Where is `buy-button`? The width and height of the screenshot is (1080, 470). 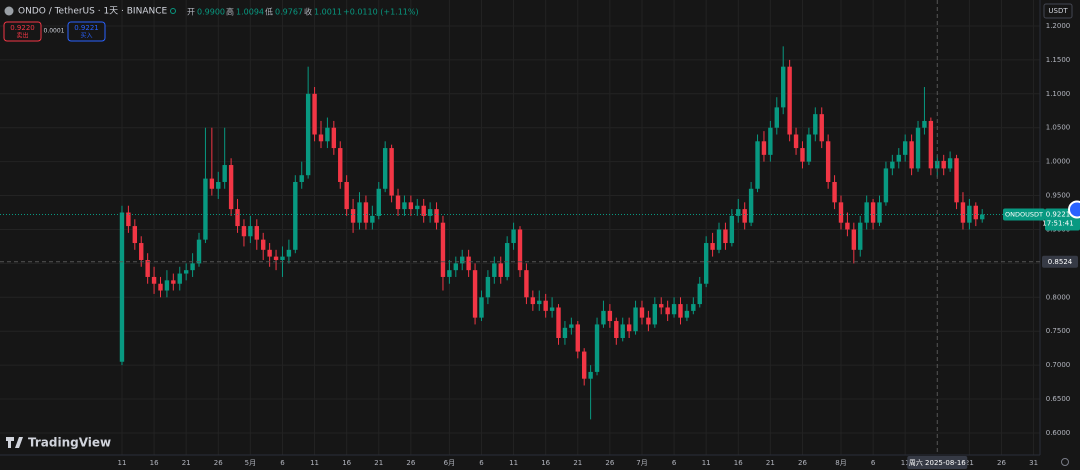 buy-button is located at coordinates (86, 31).